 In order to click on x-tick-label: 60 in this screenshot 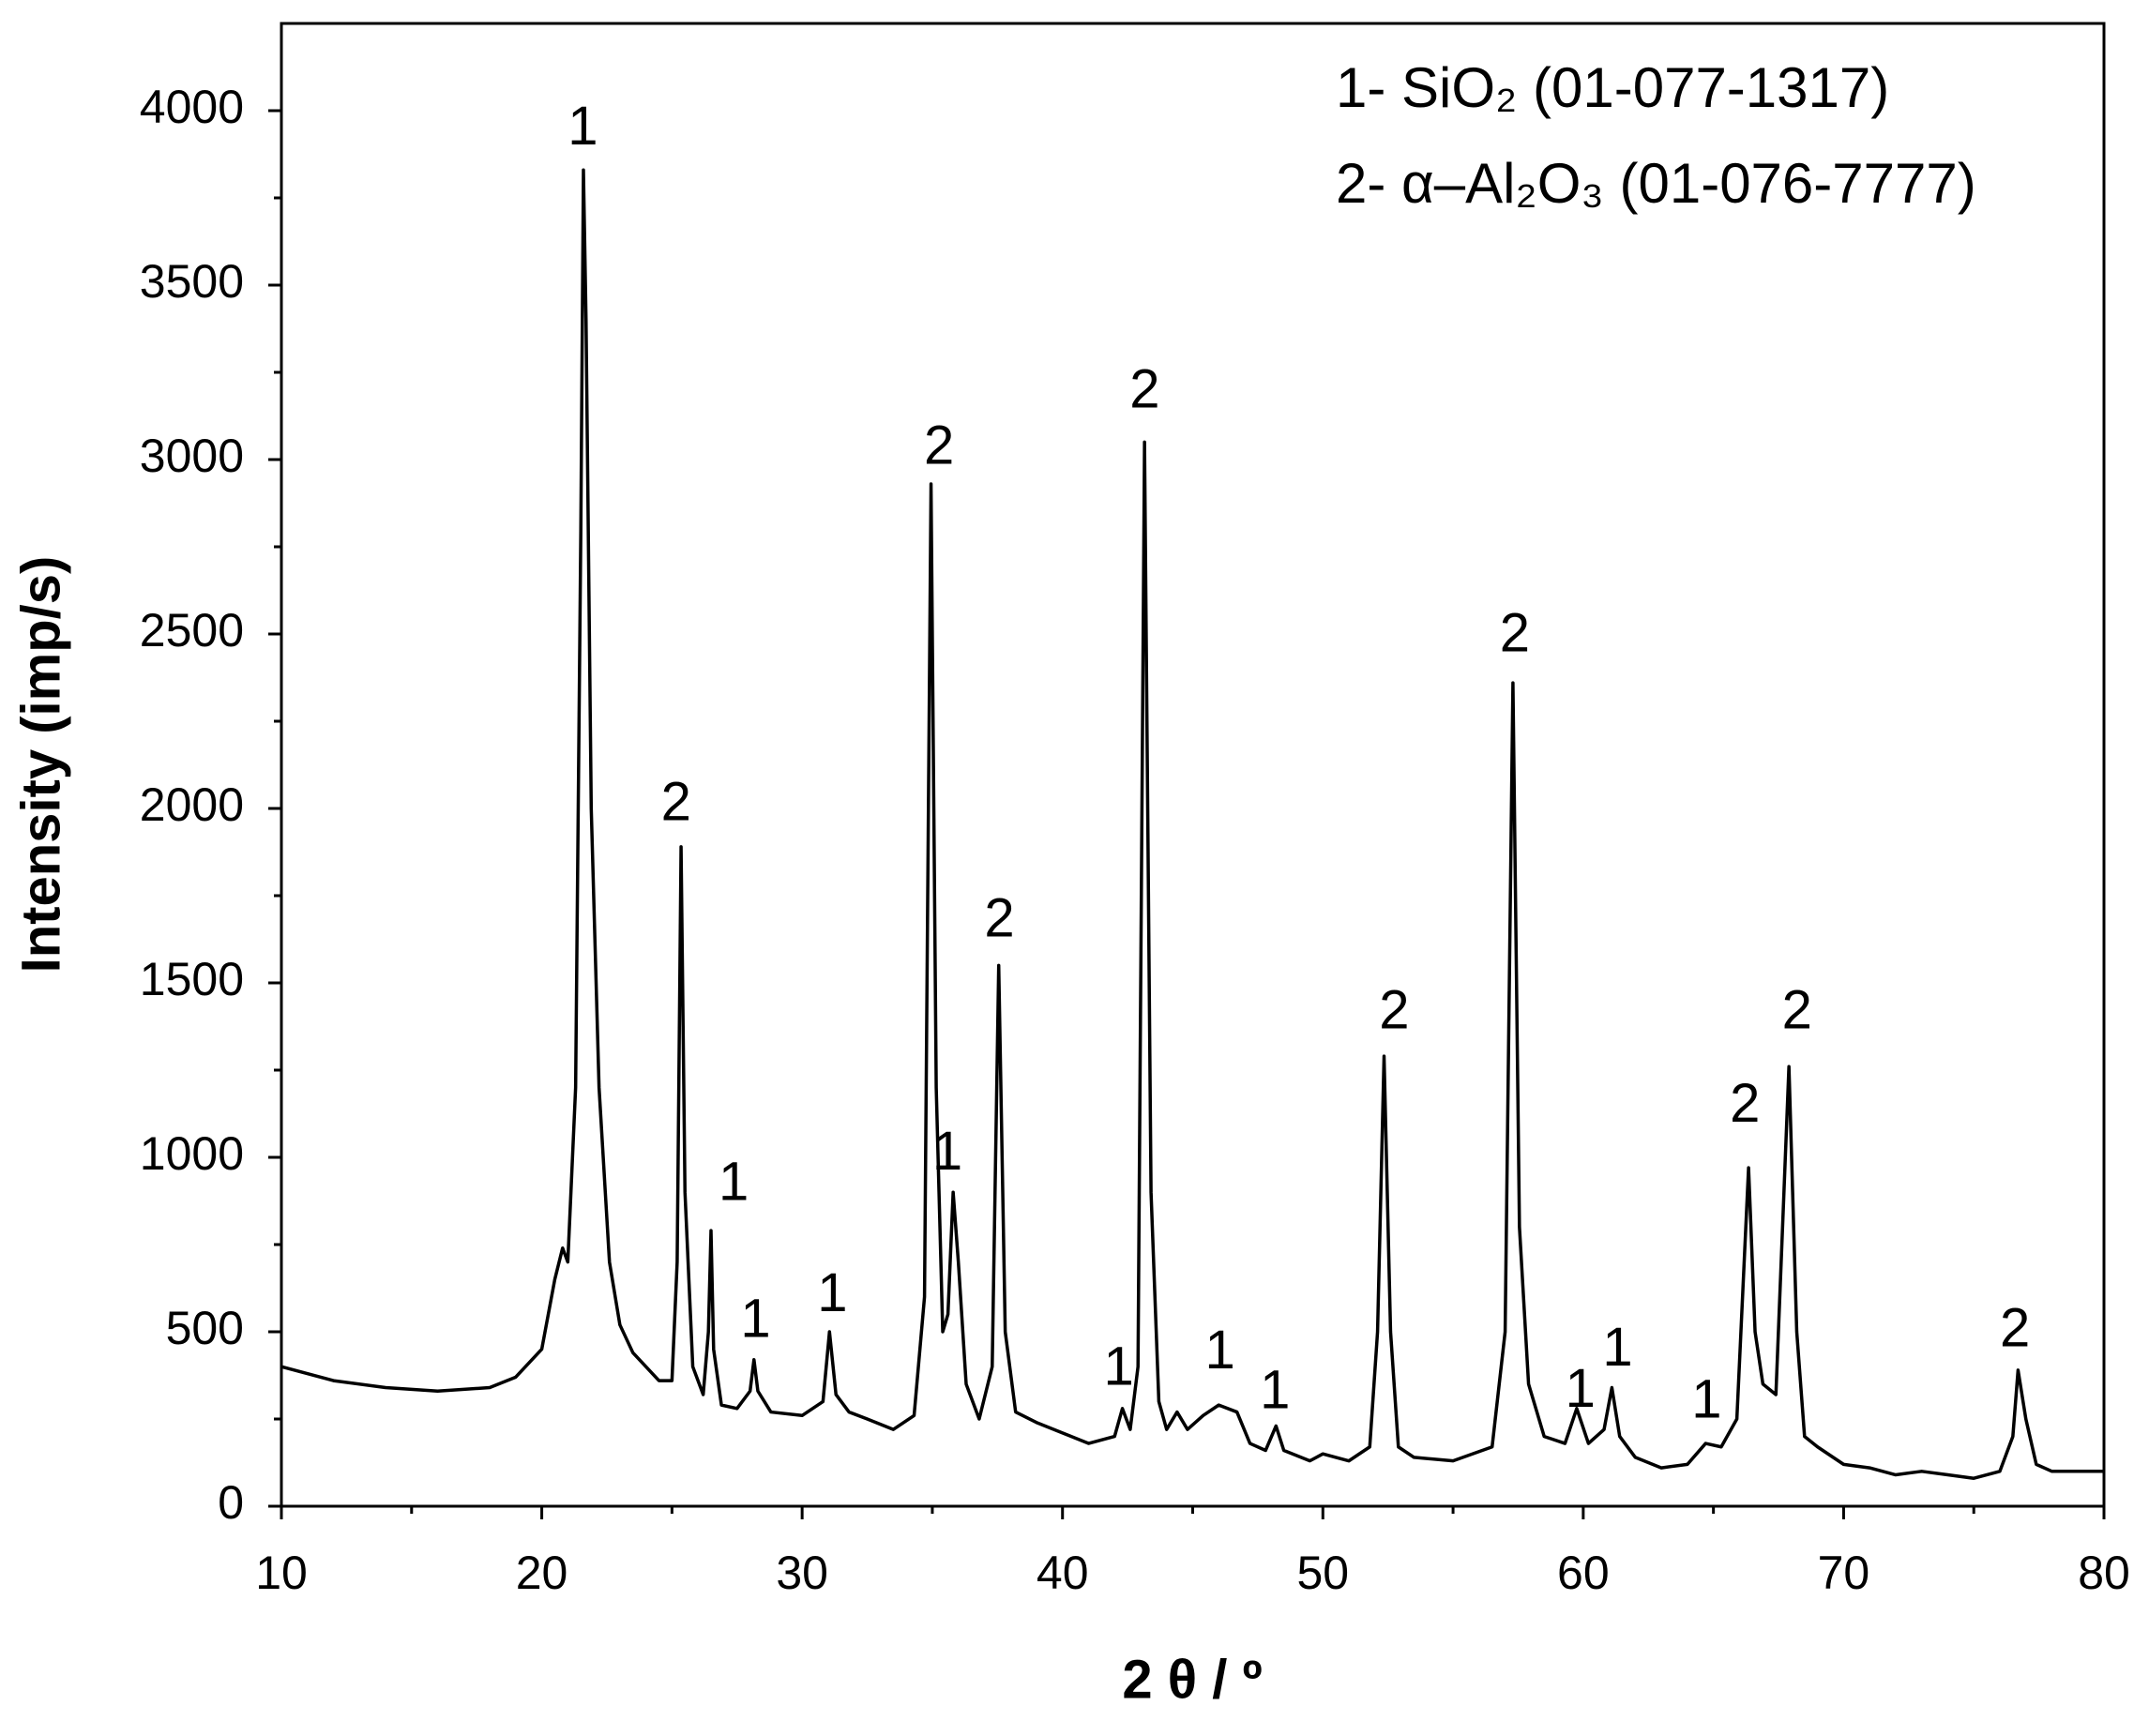, I will do `click(1584, 1573)`.